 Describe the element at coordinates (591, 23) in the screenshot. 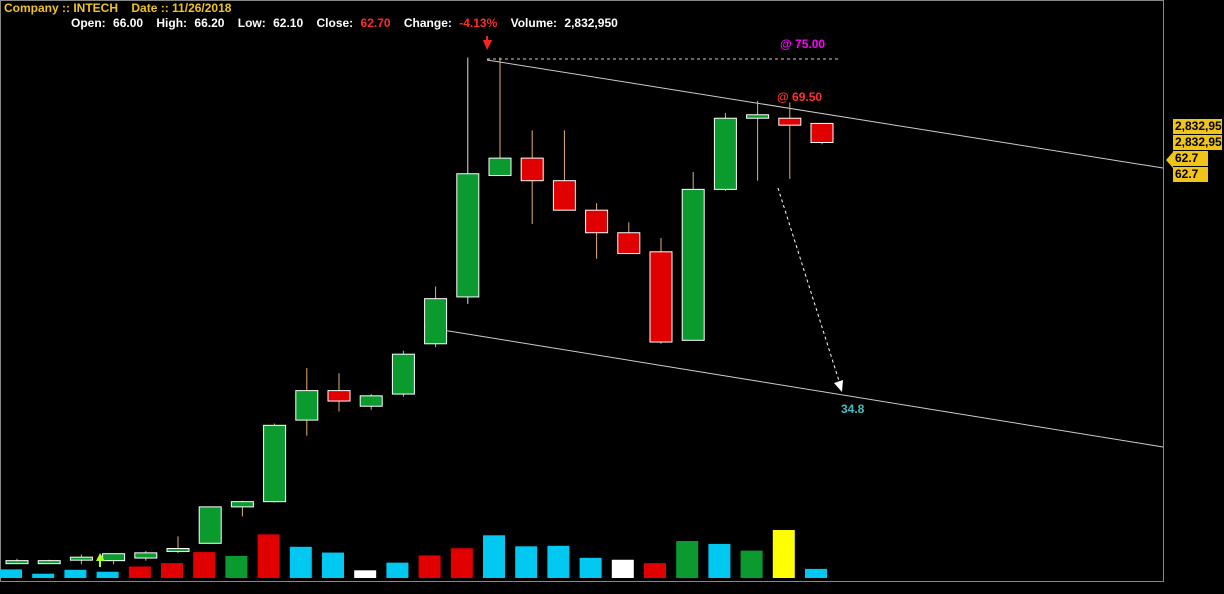

I see `volume-value: 2,832,950` at that location.